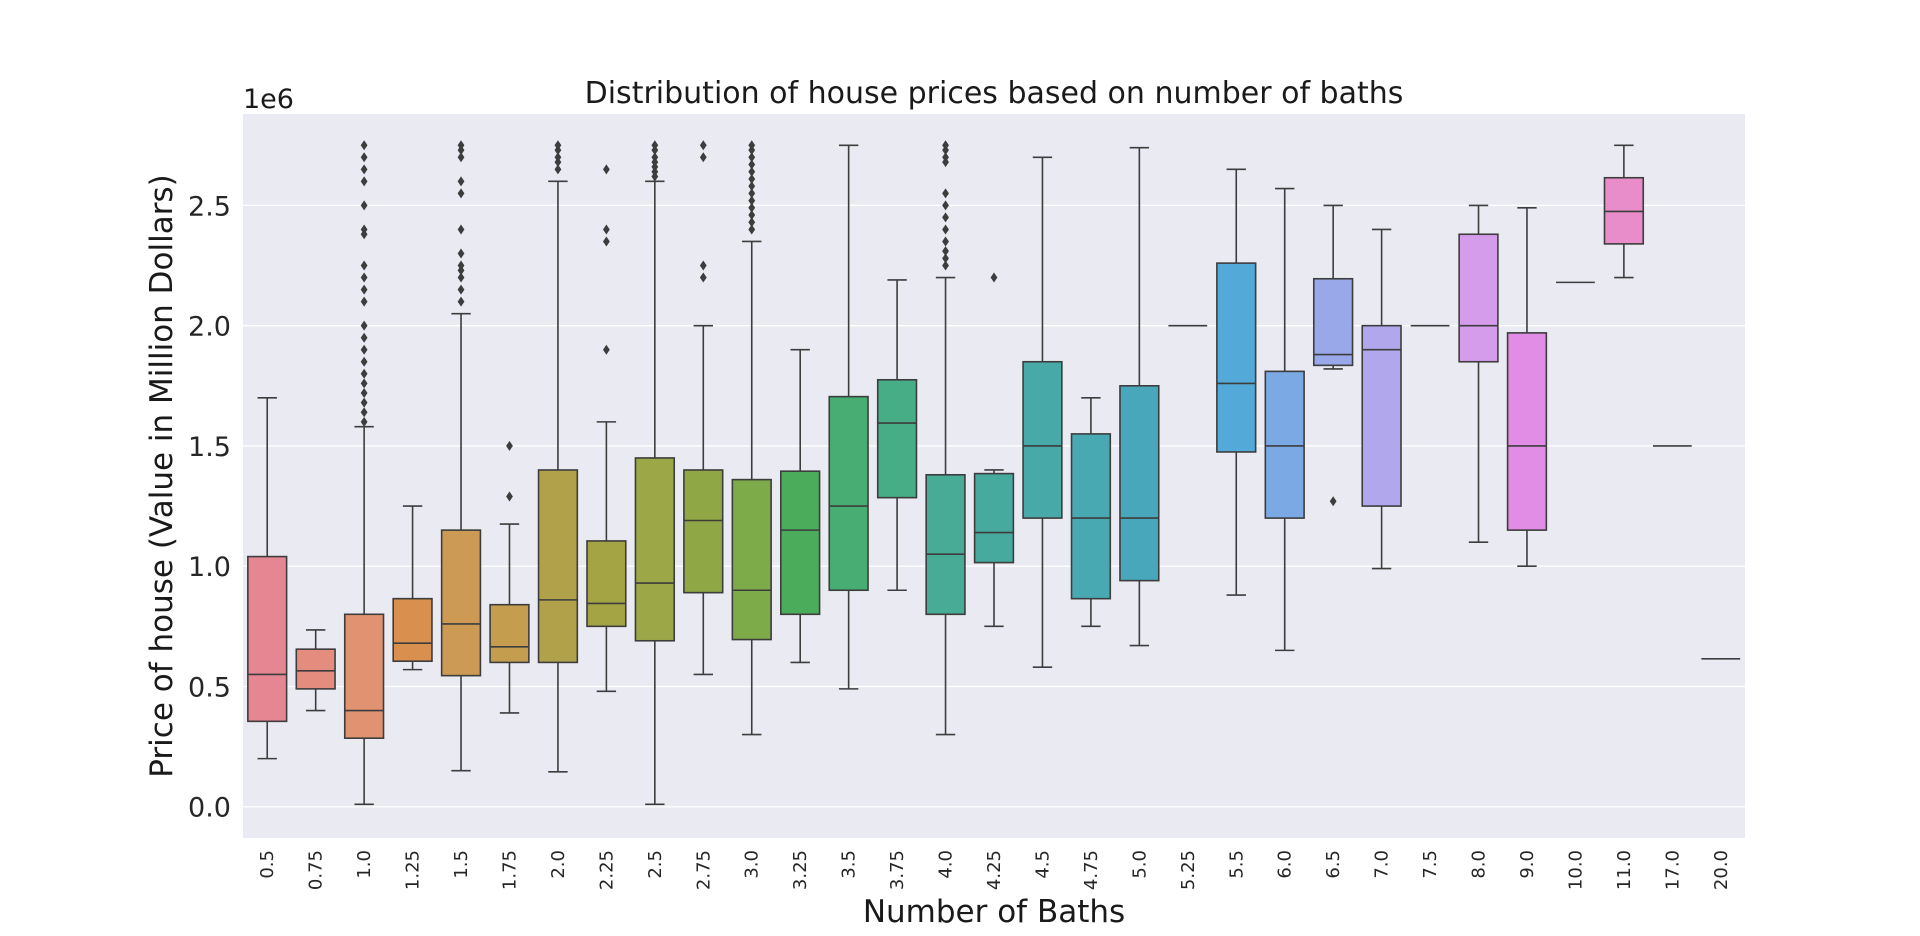  What do you see at coordinates (946, 864) in the screenshot?
I see `x-tick-label: 4.0` at bounding box center [946, 864].